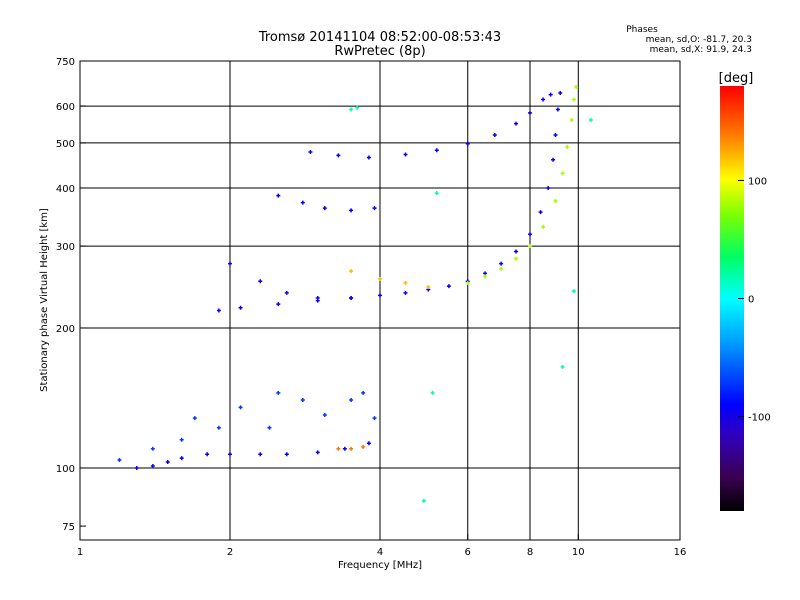  What do you see at coordinates (65, 189) in the screenshot?
I see `y-tick-label: 400` at bounding box center [65, 189].